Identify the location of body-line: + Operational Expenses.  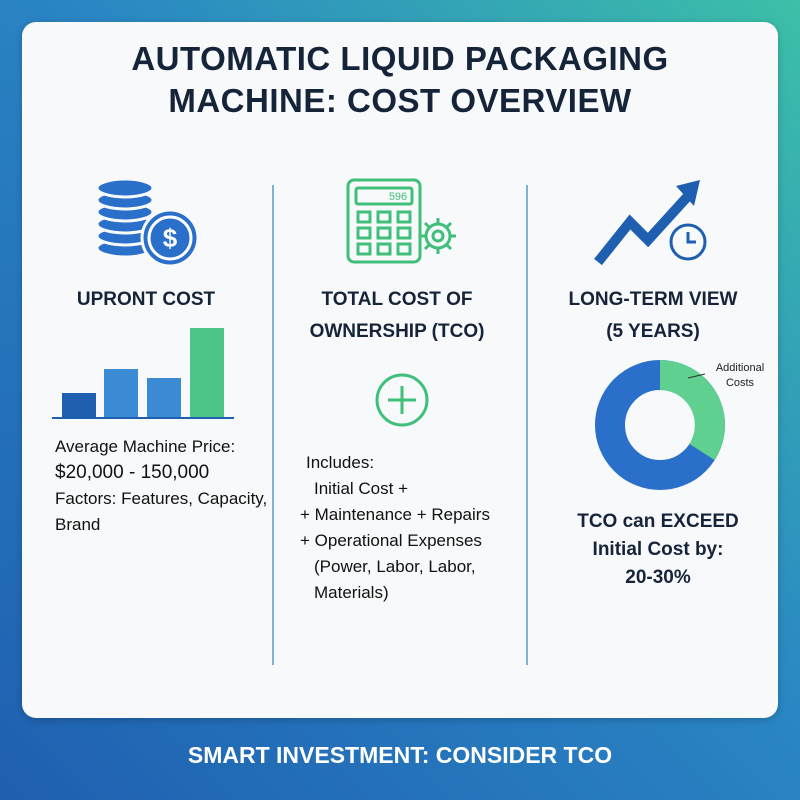
(391, 540).